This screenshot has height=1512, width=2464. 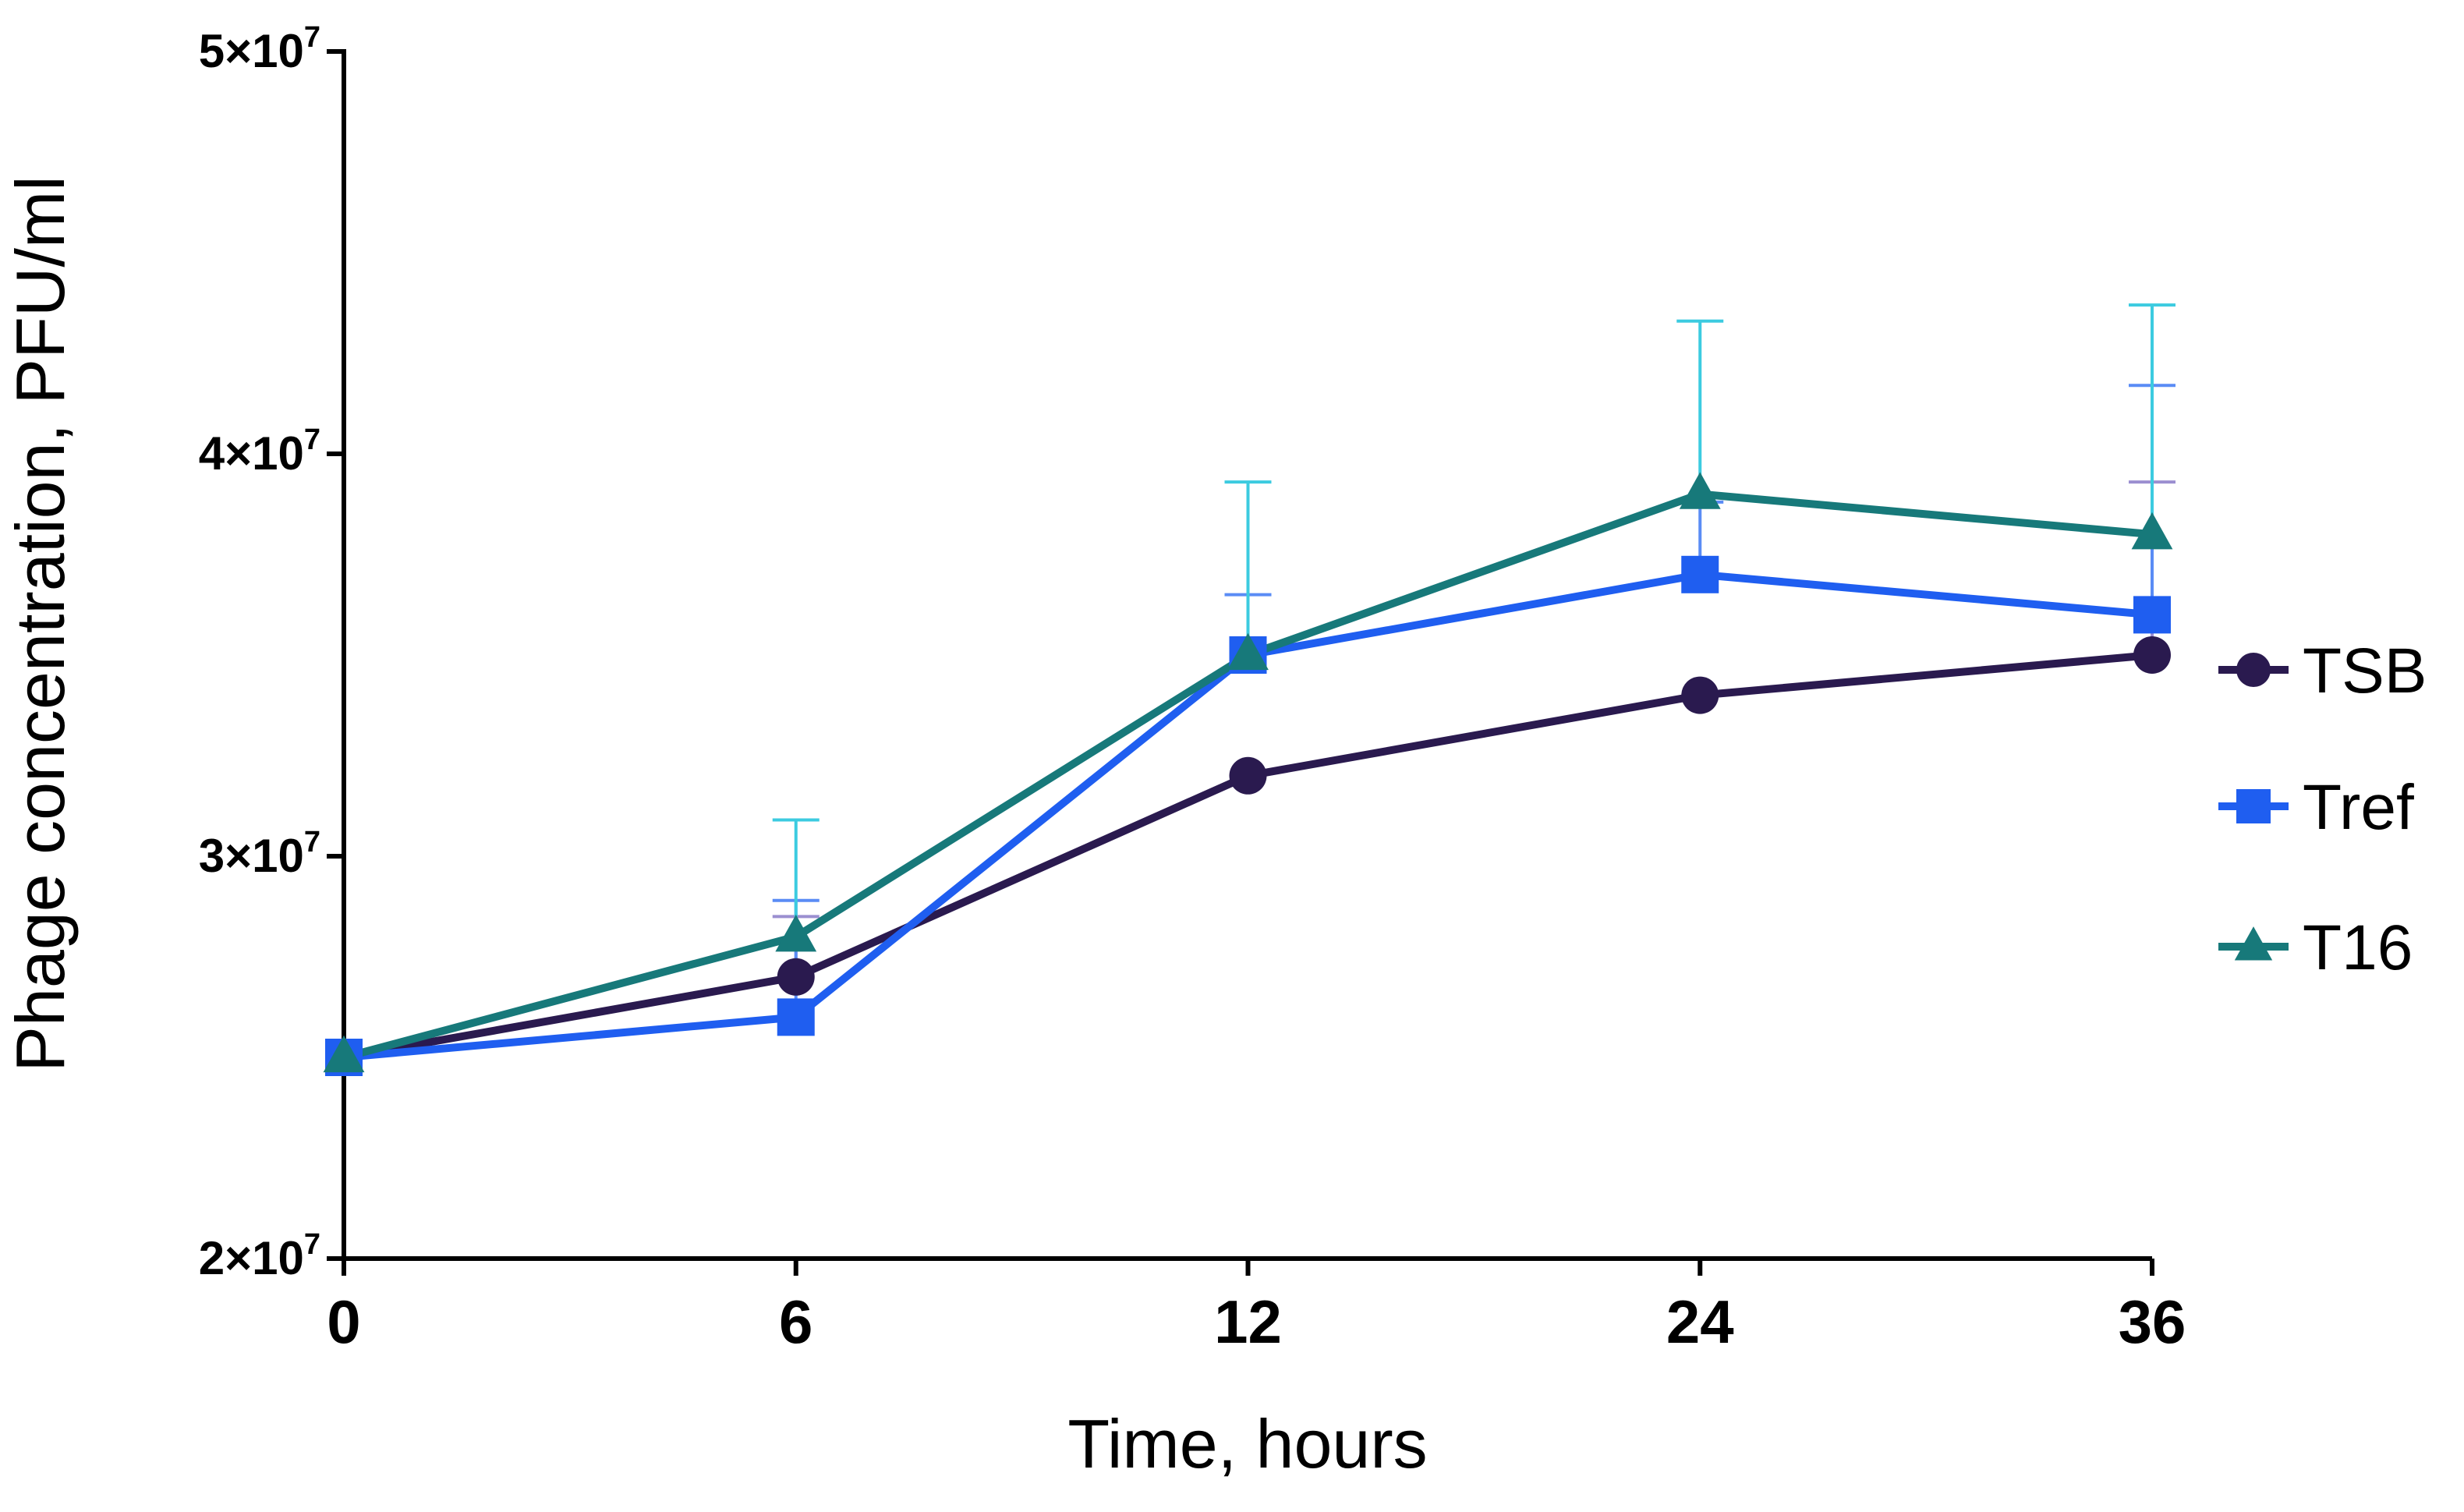 I want to click on legend-marker-tsb, so click(x=2253, y=670).